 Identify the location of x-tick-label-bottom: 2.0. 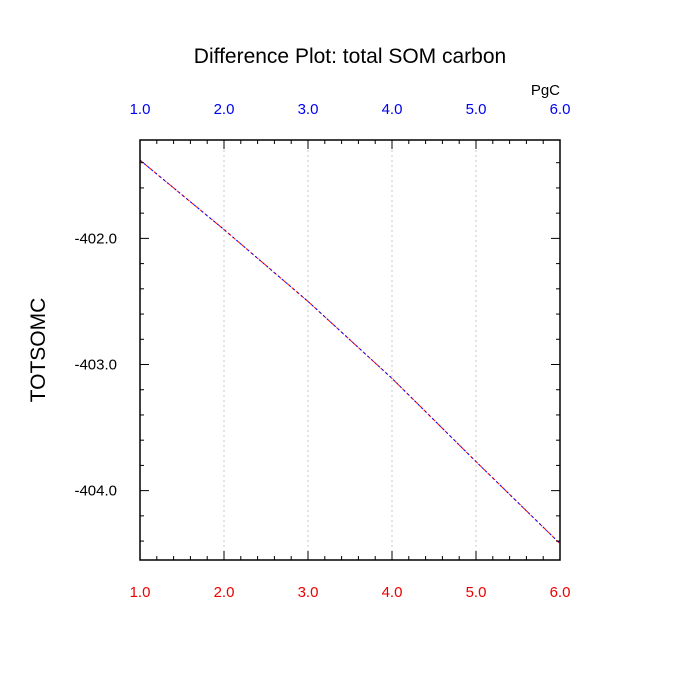
(224, 592).